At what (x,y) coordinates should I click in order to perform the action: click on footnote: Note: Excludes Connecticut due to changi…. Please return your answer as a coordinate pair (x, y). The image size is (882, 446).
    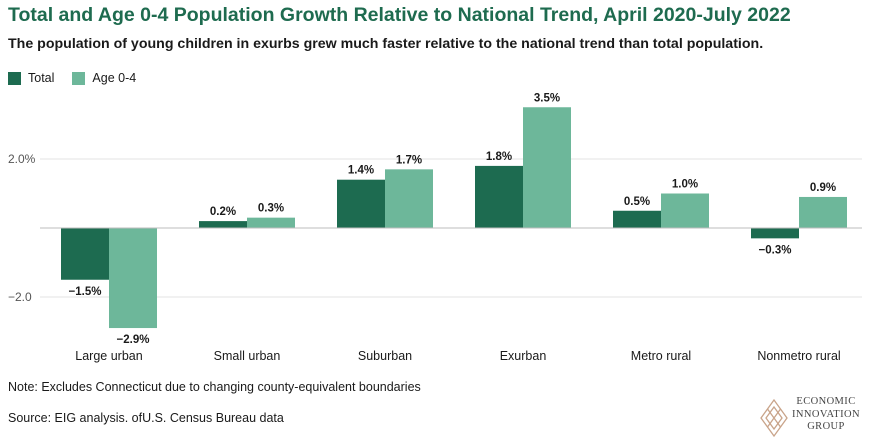
    Looking at the image, I should click on (214, 387).